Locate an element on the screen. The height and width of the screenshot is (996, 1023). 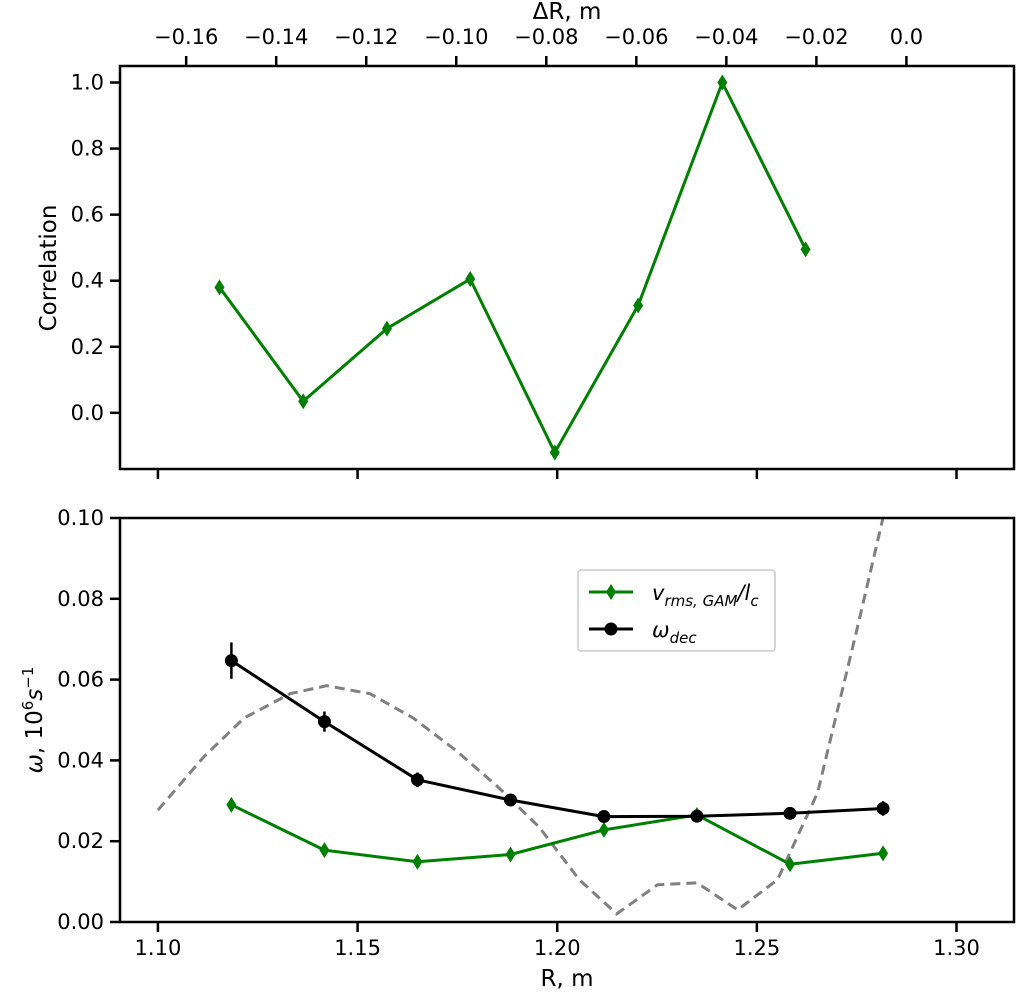
bottom-y-tick-label: 0.08 is located at coordinates (80, 599).